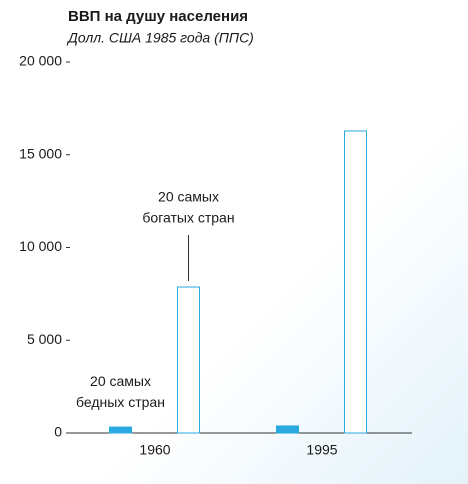 The image size is (468, 484). I want to click on y-tick-label: 20 000, so click(40, 61).